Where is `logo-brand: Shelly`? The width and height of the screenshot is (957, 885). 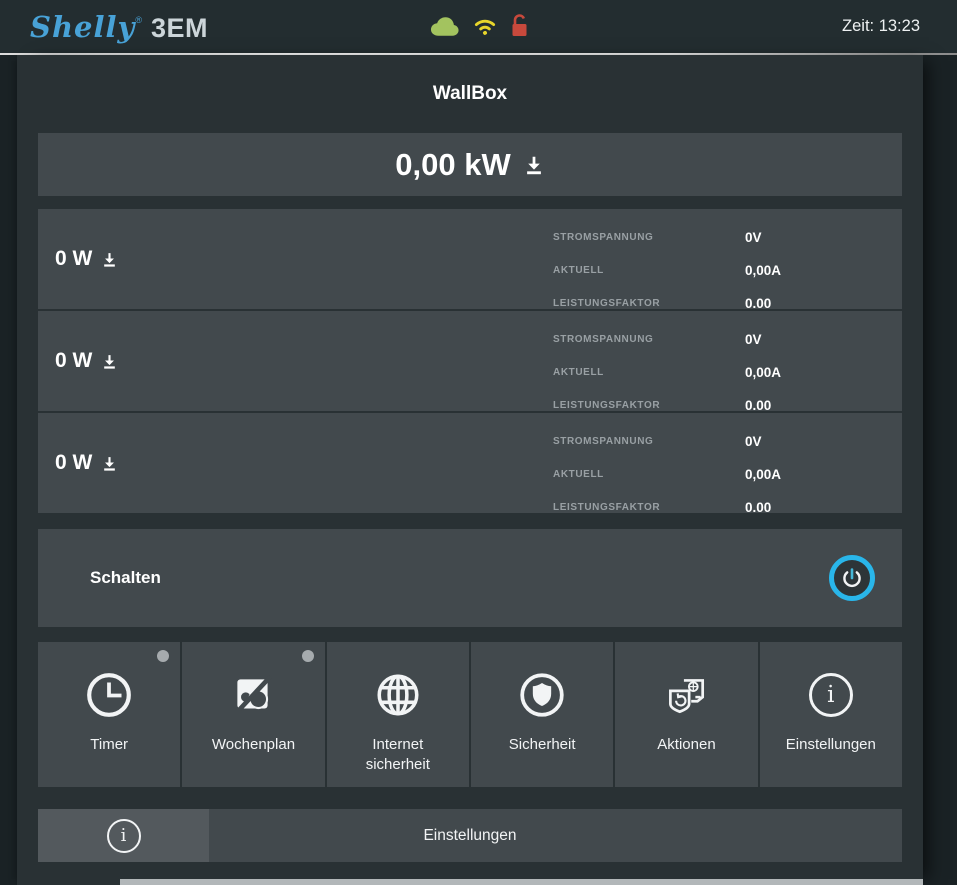 logo-brand: Shelly is located at coordinates (83, 26).